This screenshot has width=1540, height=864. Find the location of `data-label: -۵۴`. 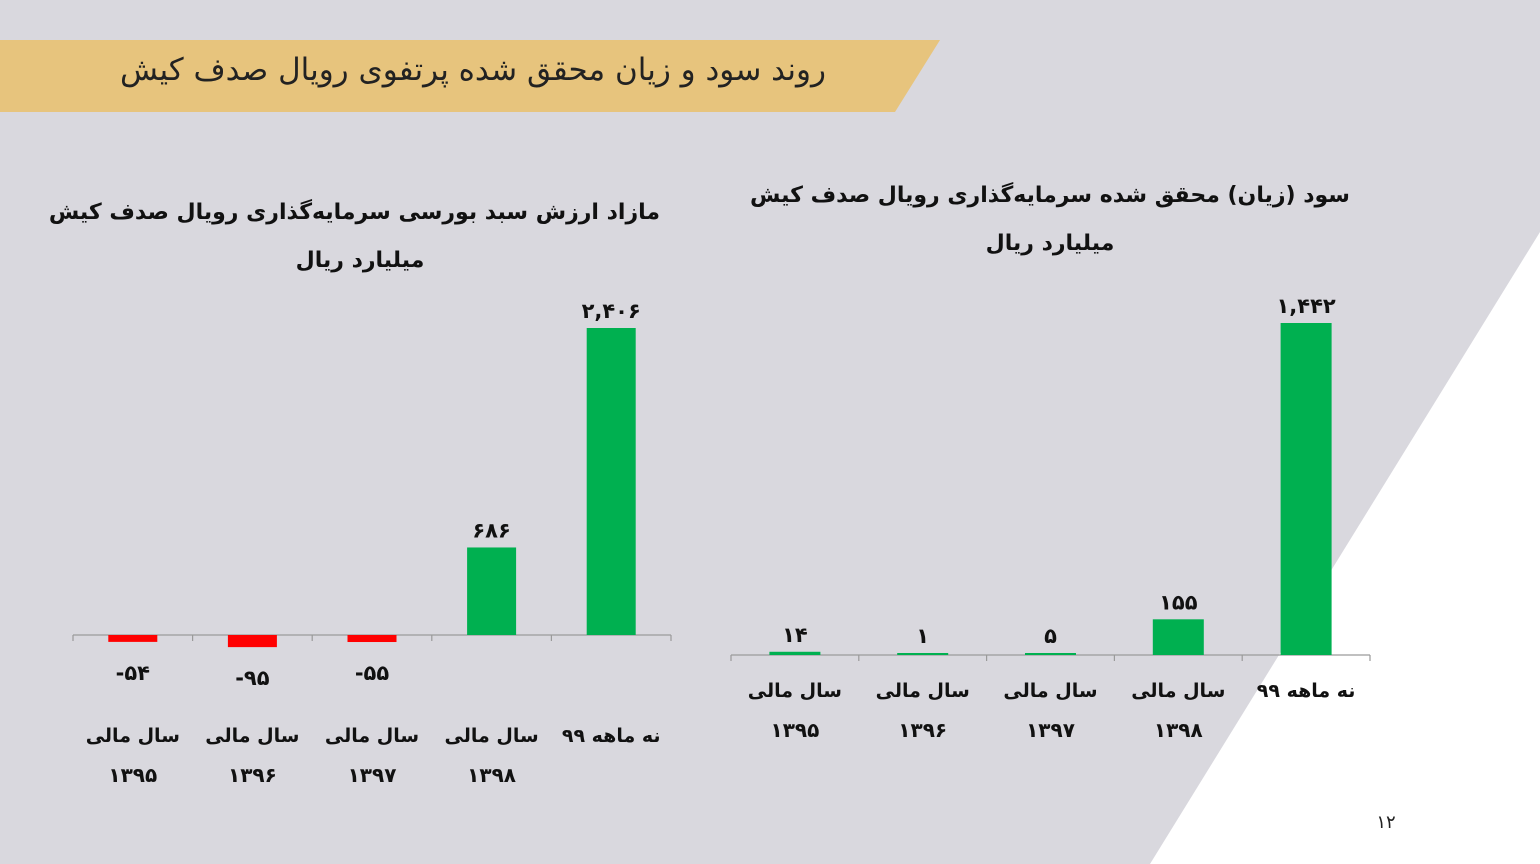

data-label: -۵۴ is located at coordinates (133, 673).